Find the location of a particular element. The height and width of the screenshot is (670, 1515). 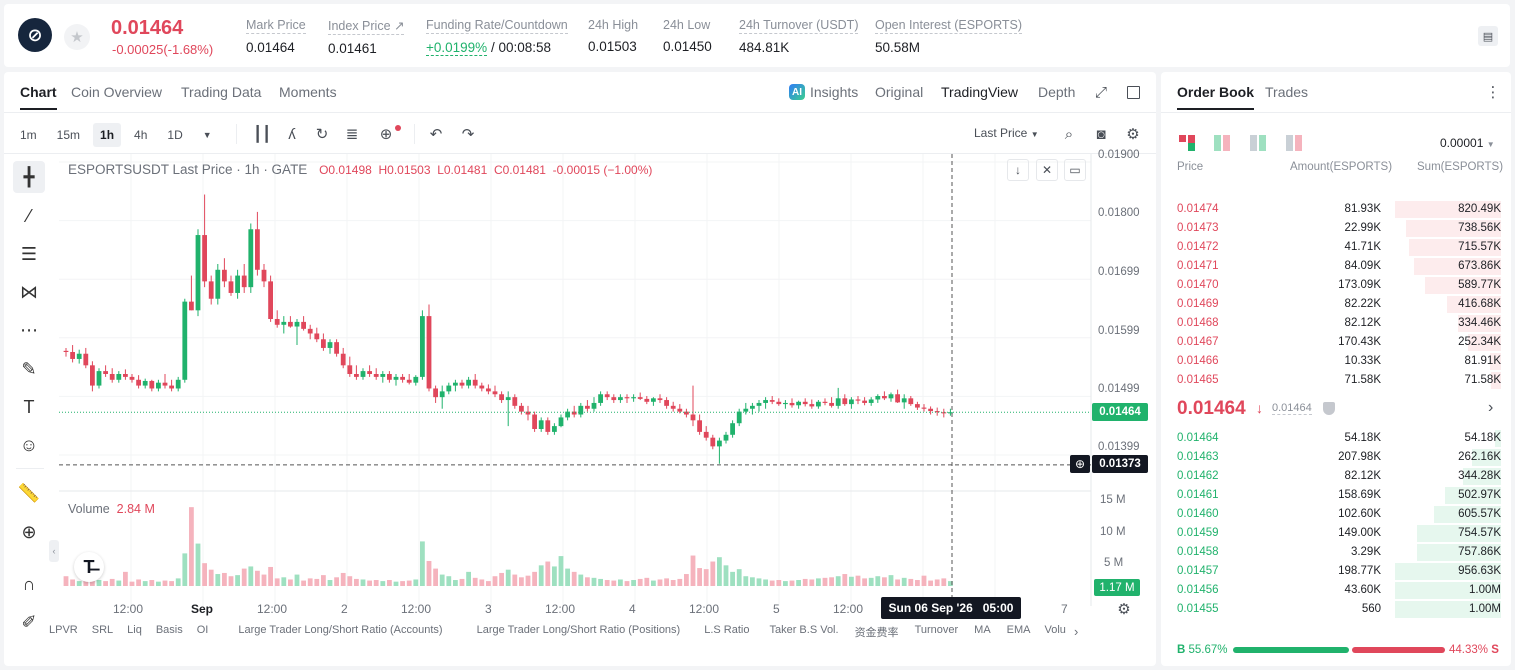

timeframe-1h: 1h is located at coordinates (107, 135).